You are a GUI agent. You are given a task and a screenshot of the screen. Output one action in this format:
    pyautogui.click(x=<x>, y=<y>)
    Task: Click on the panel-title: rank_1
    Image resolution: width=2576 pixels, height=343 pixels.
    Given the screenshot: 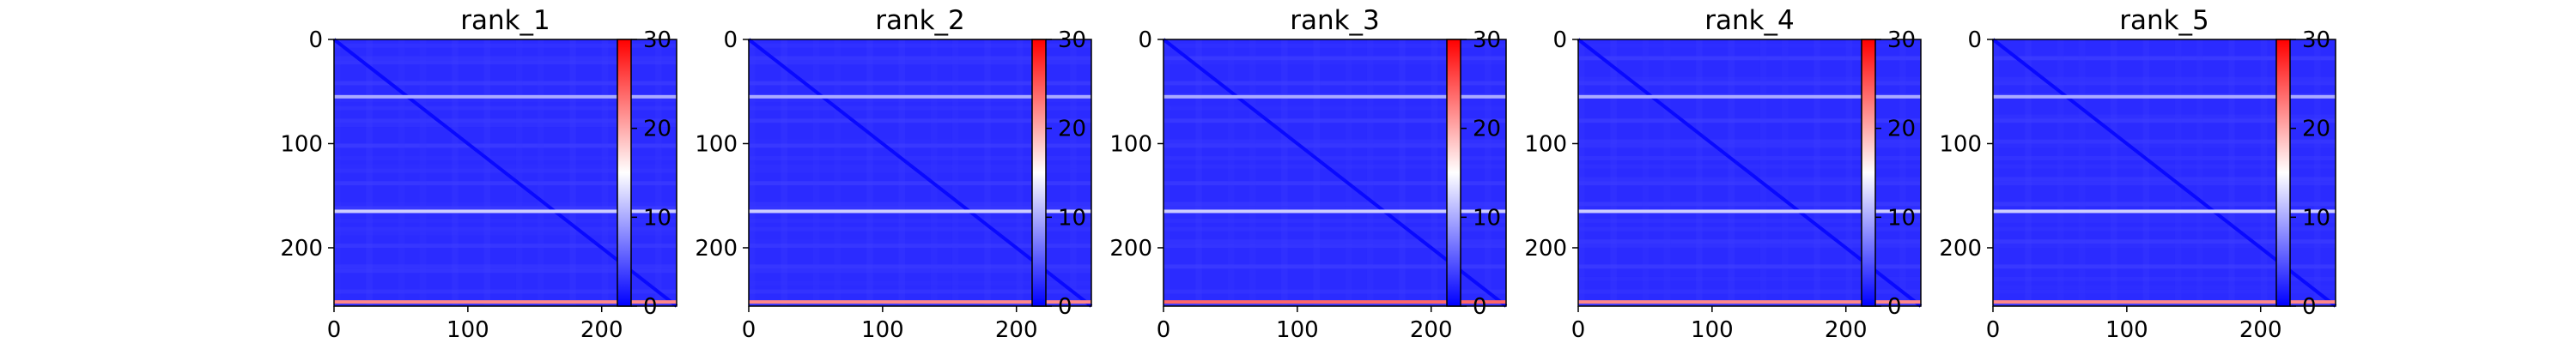 What is the action you would take?
    pyautogui.click(x=505, y=20)
    